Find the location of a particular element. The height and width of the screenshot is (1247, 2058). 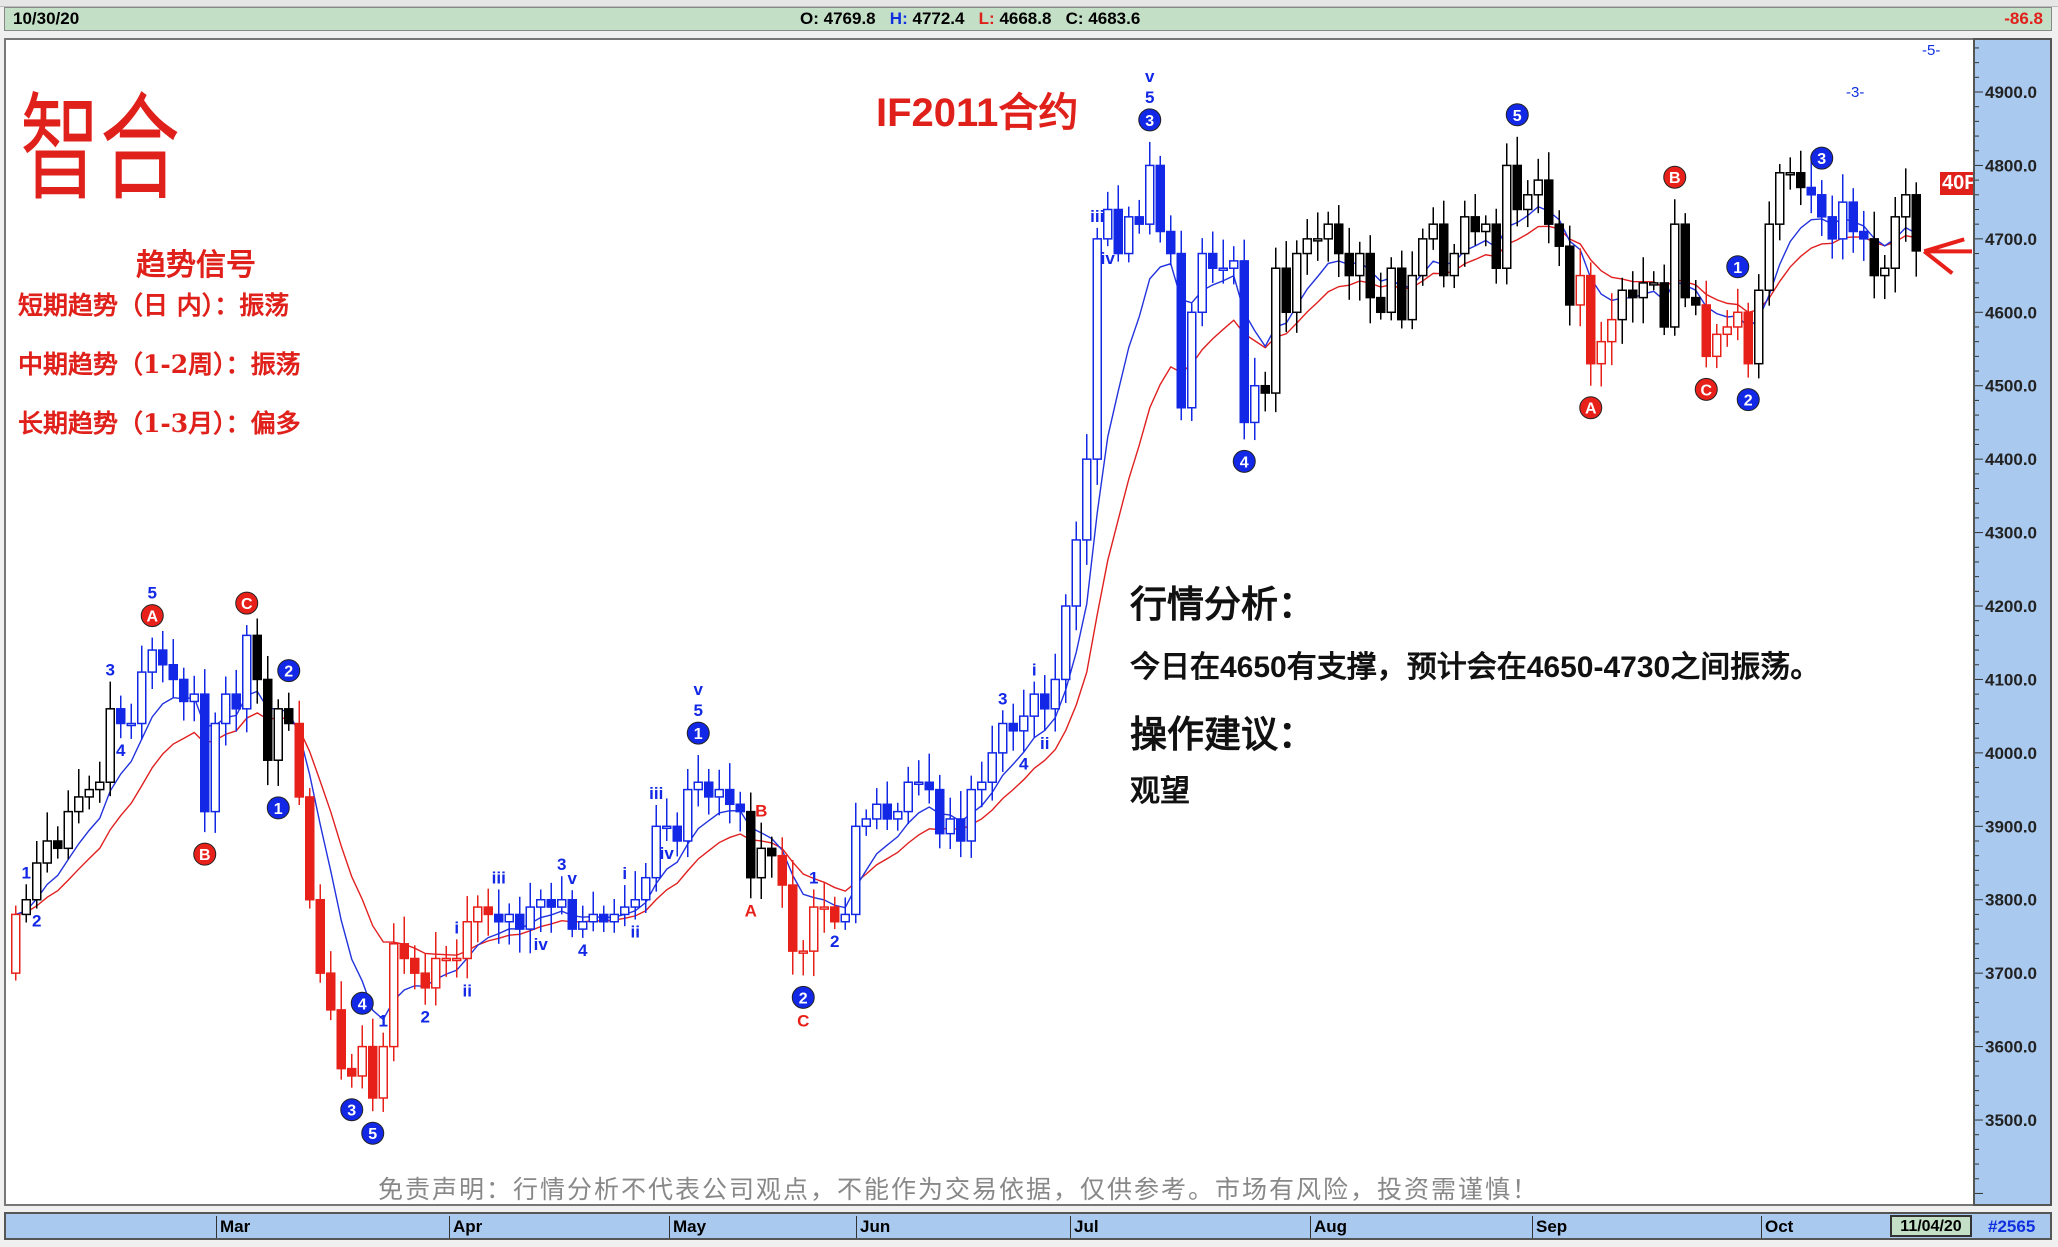

wave-circle-label: 5 is located at coordinates (372, 1134).